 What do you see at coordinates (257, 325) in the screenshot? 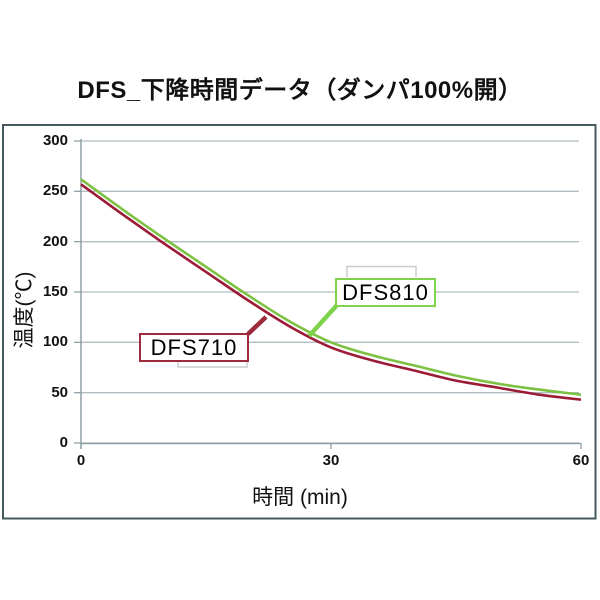
I see `leader-dfs710` at bounding box center [257, 325].